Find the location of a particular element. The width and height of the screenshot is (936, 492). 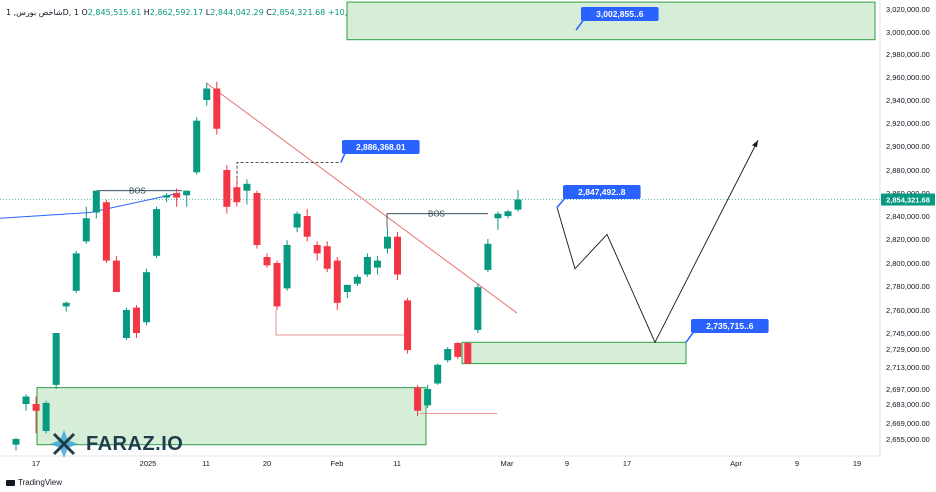

open-label: O is located at coordinates (84, 12).